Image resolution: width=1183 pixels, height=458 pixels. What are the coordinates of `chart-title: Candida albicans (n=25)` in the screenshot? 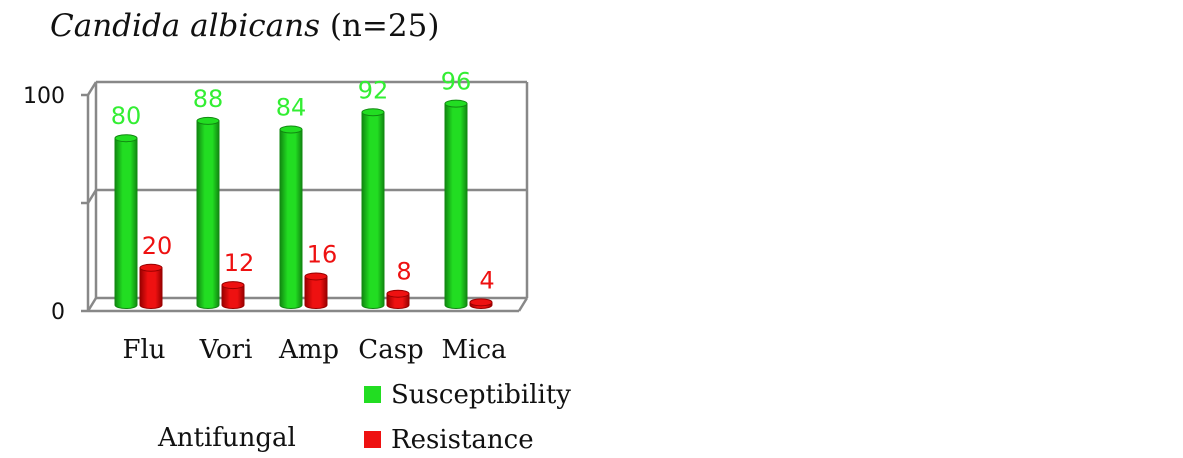 It's located at (244, 26).